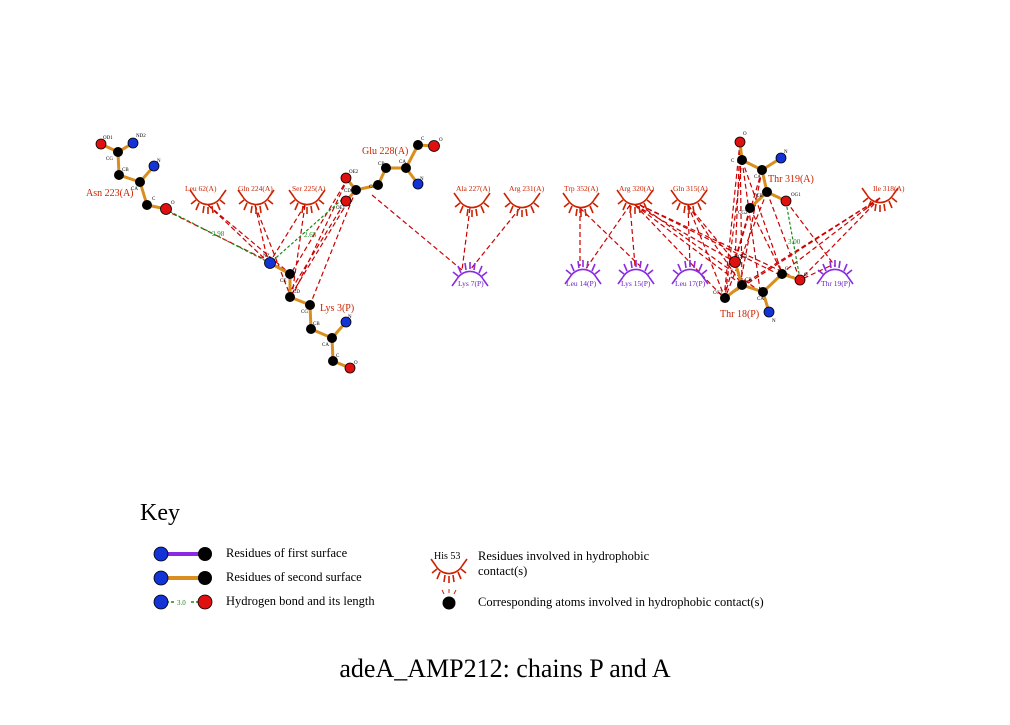  I want to click on svg-text: Thr 19(P), so click(836, 283).